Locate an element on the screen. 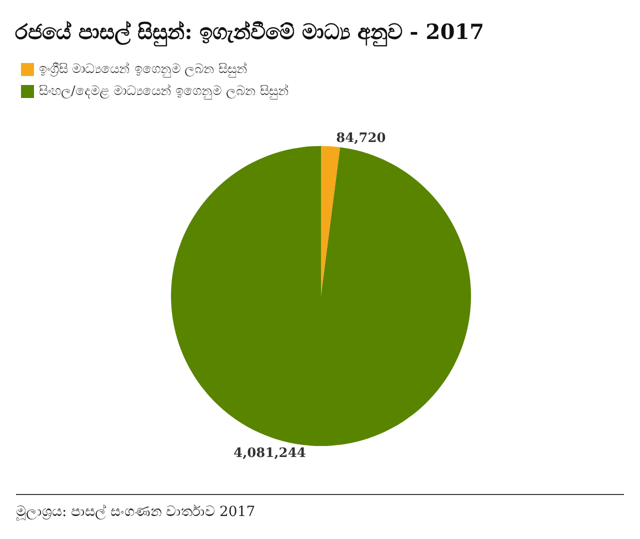  data-label: 84,720 is located at coordinates (361, 138).